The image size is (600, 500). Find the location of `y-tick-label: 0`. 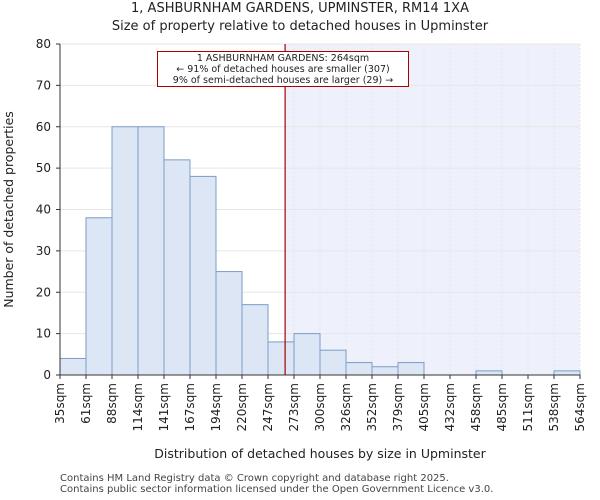

y-tick-label: 0 is located at coordinates (47, 375).